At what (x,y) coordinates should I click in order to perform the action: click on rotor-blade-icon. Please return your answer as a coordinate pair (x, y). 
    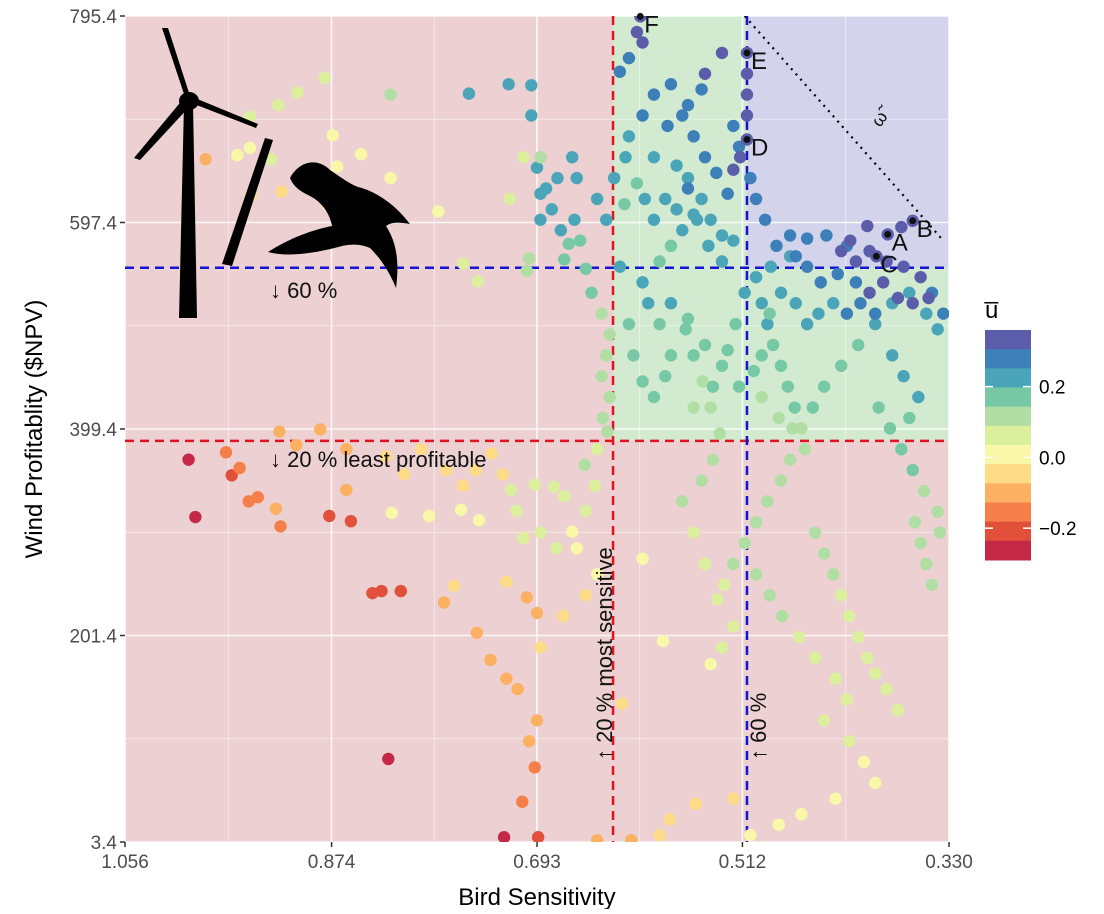
    Looking at the image, I should click on (247, 202).